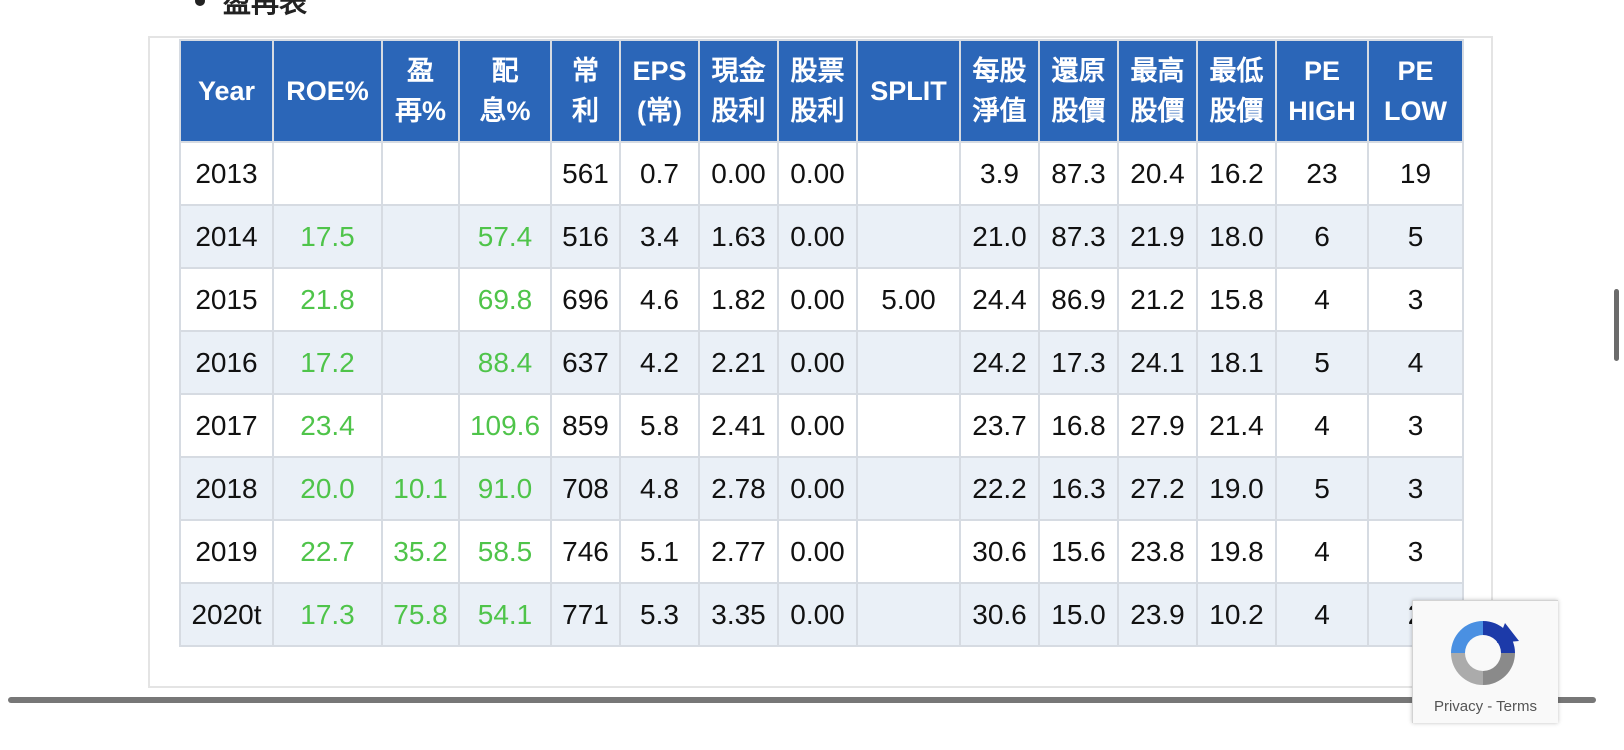 Image resolution: width=1624 pixels, height=750 pixels. Describe the element at coordinates (1236, 551) in the screenshot. I see `table-cell: 19.8` at that location.